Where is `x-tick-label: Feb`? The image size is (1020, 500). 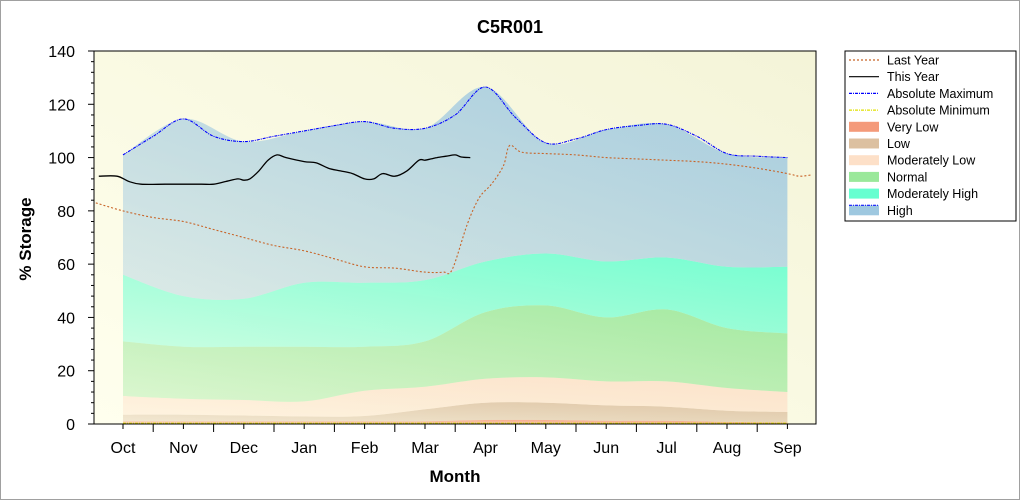 x-tick-label: Feb is located at coordinates (365, 448).